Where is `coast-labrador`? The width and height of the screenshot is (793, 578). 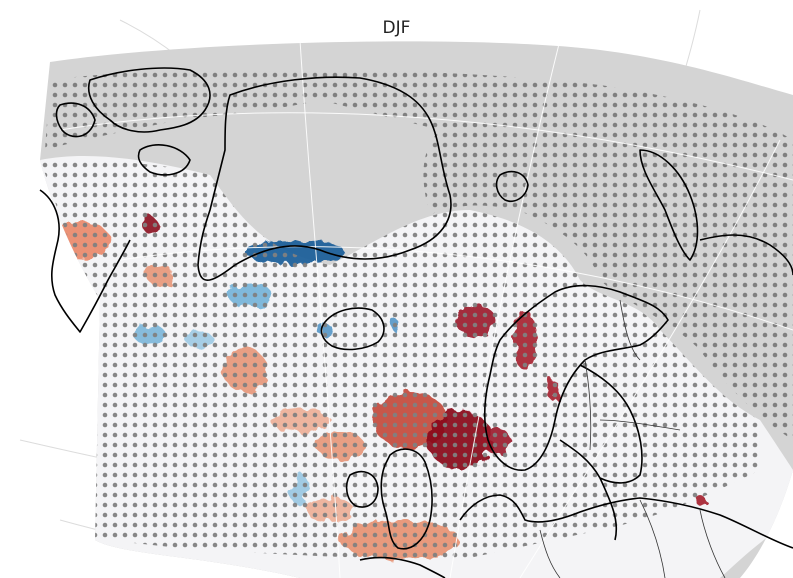
coast-labrador is located at coordinates (85, 261).